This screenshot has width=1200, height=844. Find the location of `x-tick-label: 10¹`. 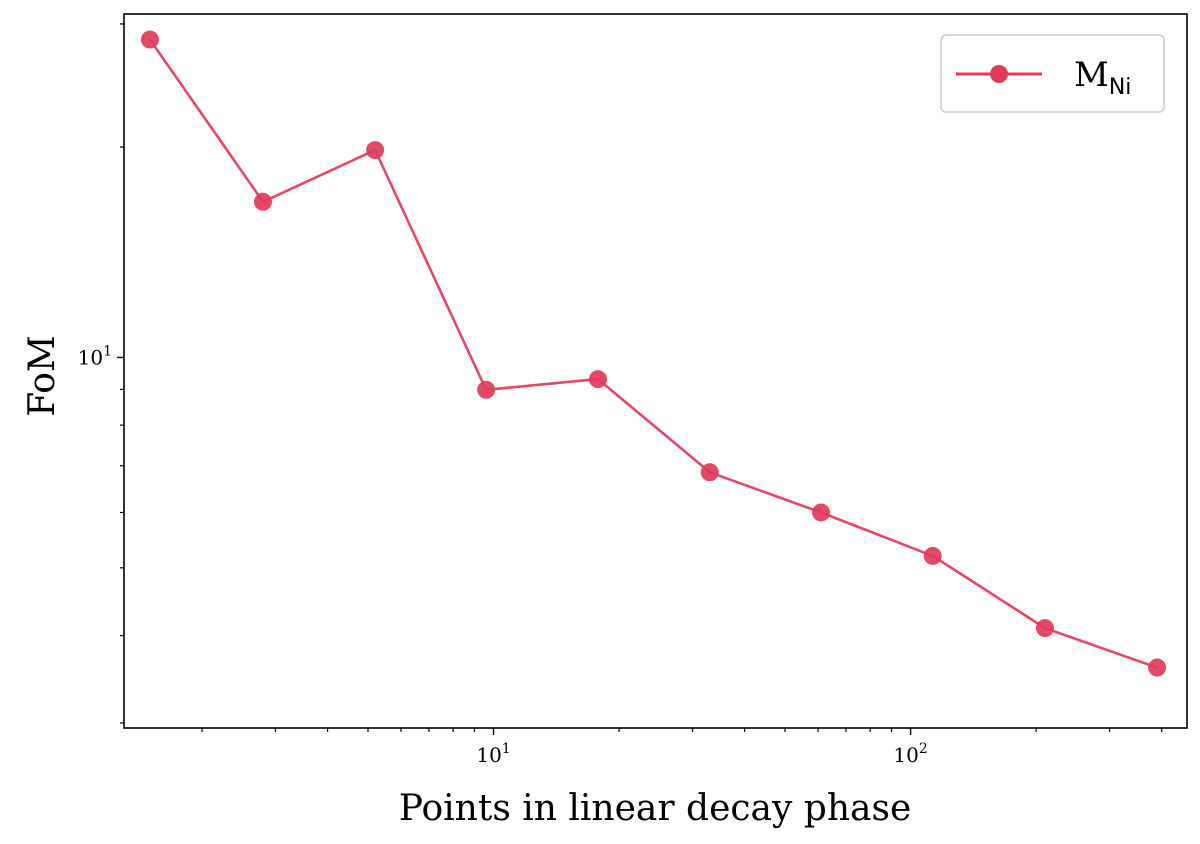

x-tick-label: 10¹ is located at coordinates (493, 754).